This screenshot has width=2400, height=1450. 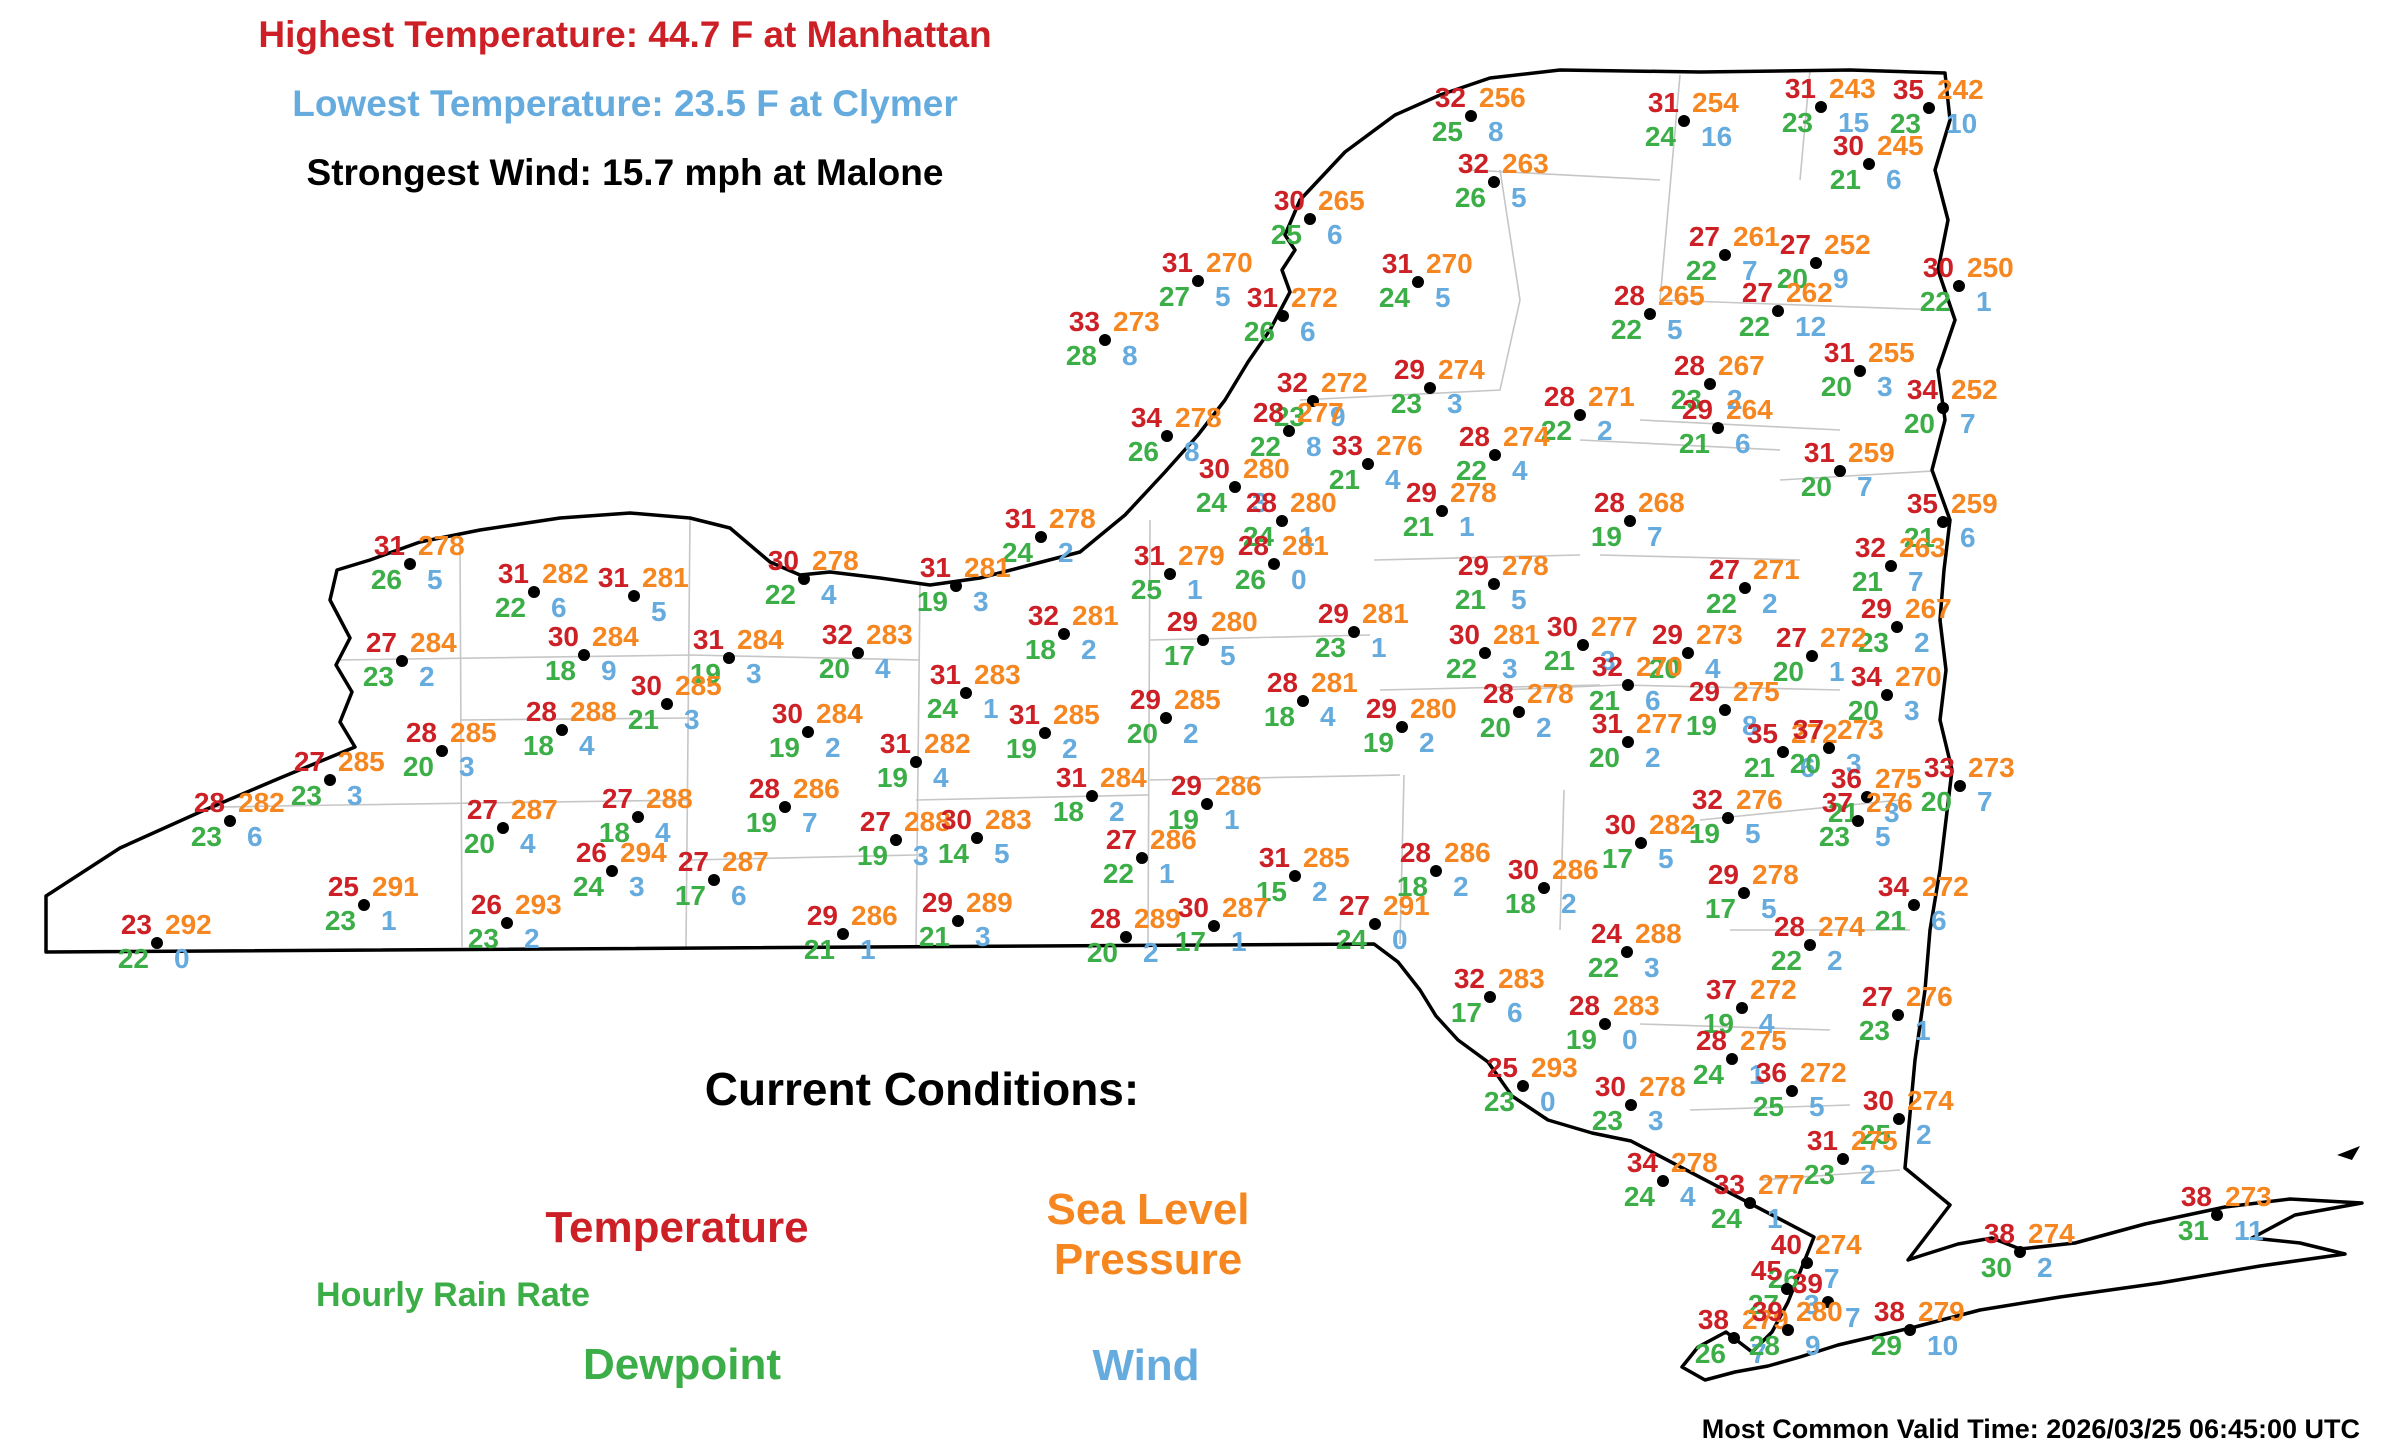 I want to click on station-dewpoint: 18, so click(x=538, y=745).